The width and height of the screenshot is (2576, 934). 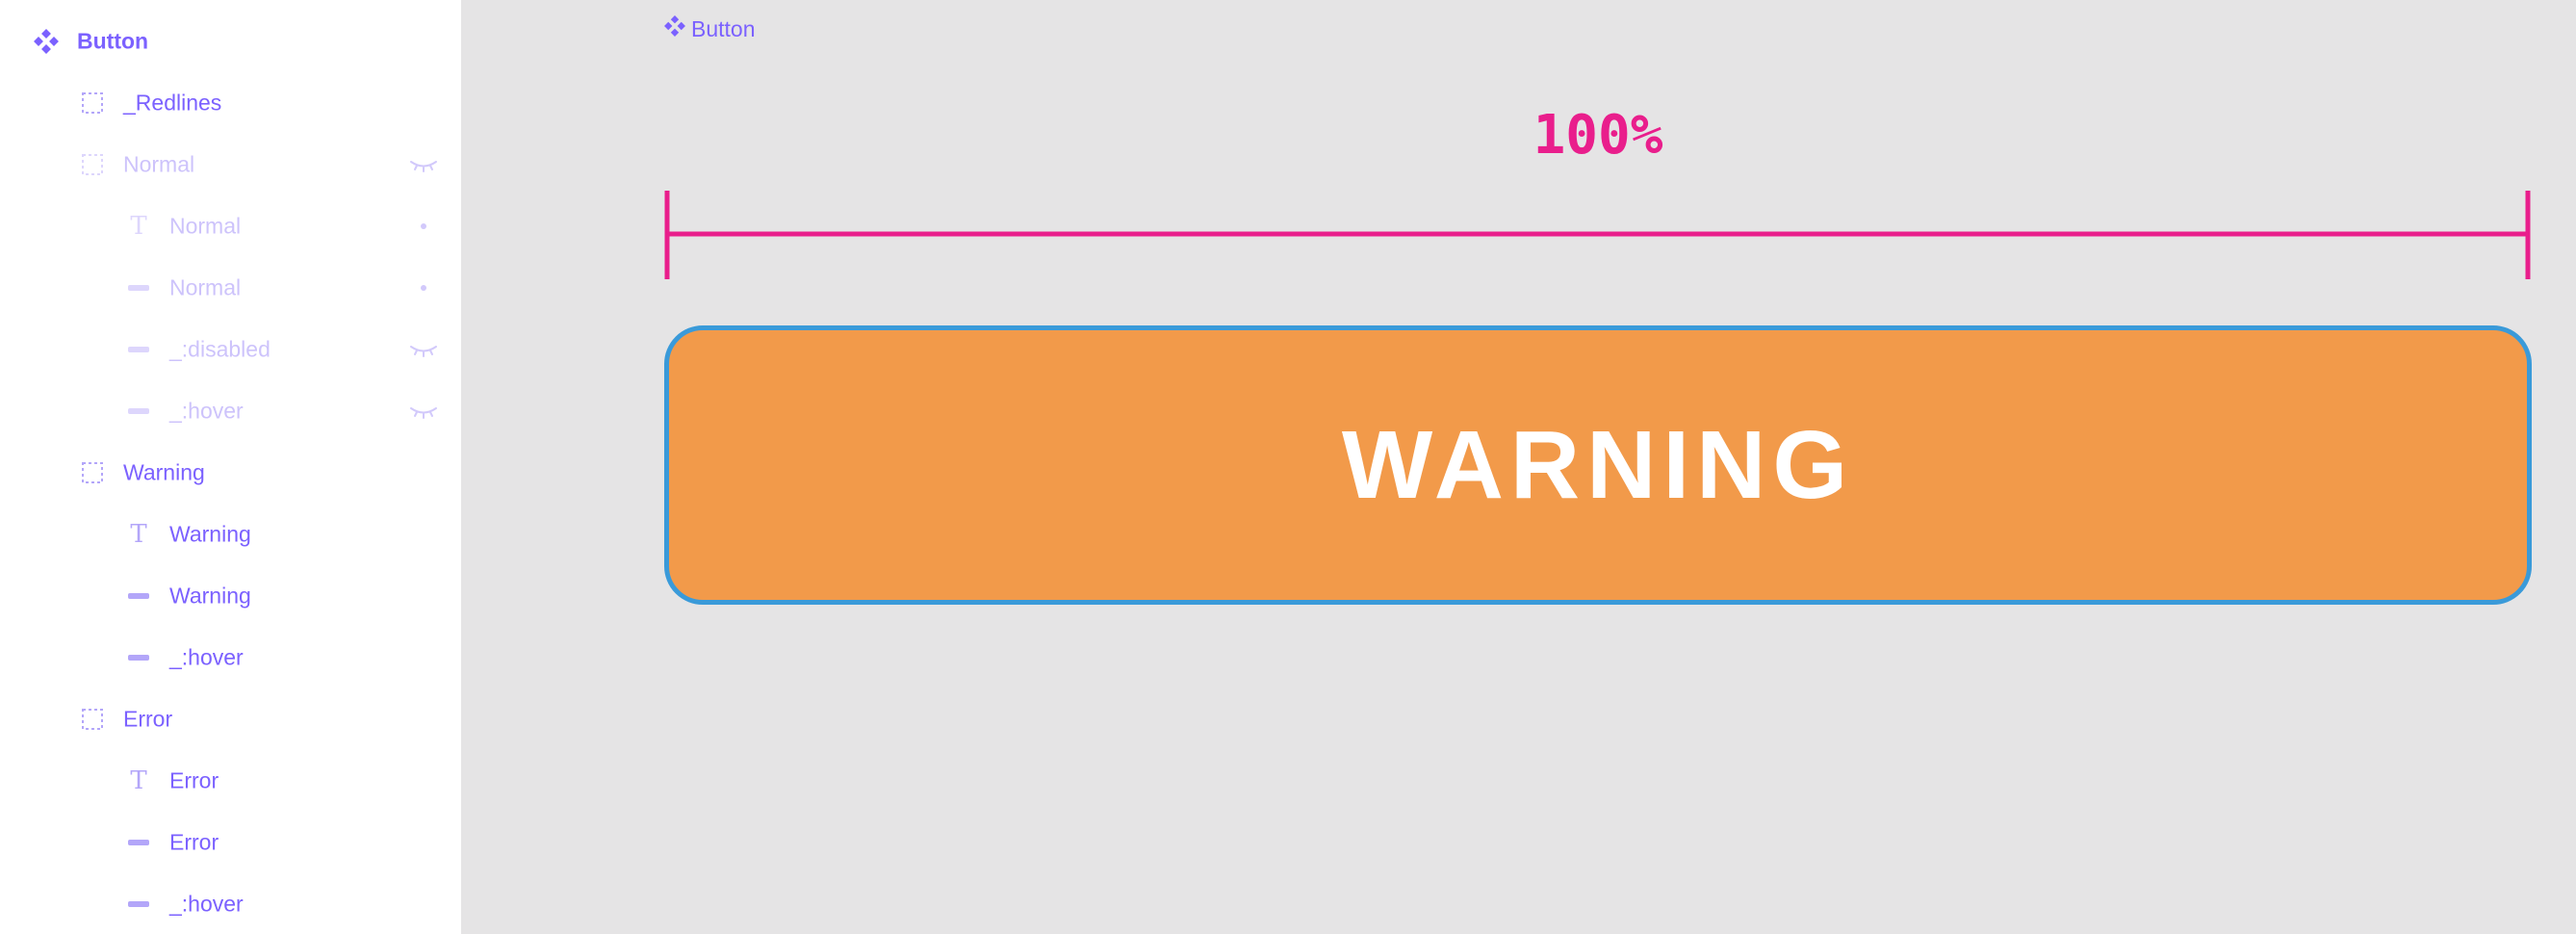 I want to click on layer-component-button: Button, so click(x=230, y=41).